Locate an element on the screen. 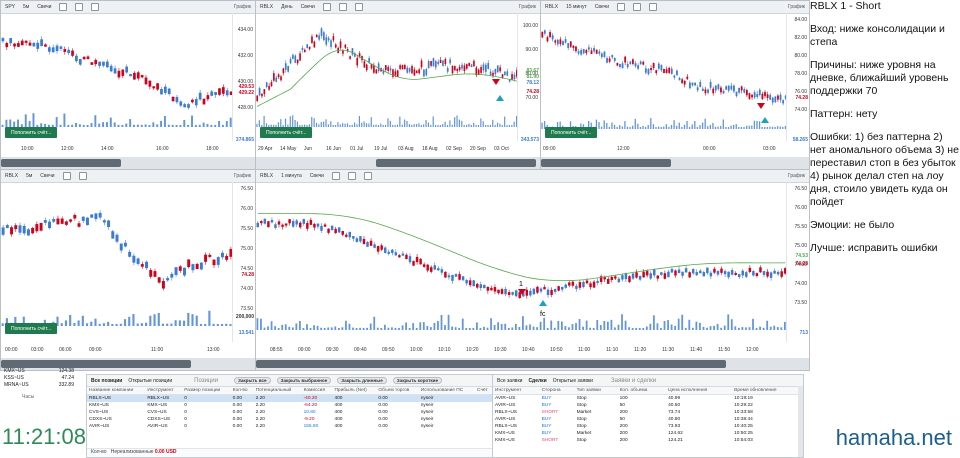 Image resolution: width=960 pixels, height=458 pixels. table-row: KMX~US SHORT Stop 200 124.21 10:54:03 is located at coordinates (648, 440).